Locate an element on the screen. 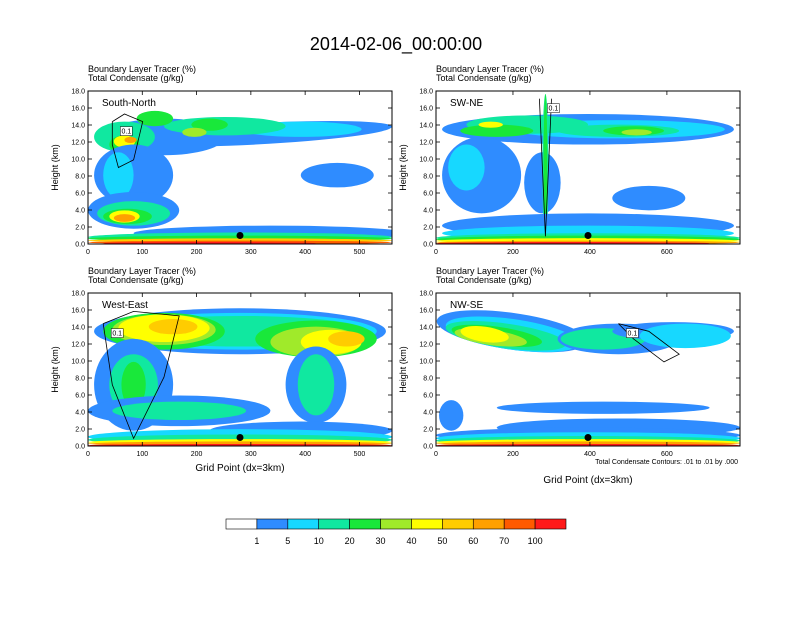 Image resolution: width=792 pixels, height=617 pixels. x-axis-label: Grid Point (dx=3km) is located at coordinates (587, 480).